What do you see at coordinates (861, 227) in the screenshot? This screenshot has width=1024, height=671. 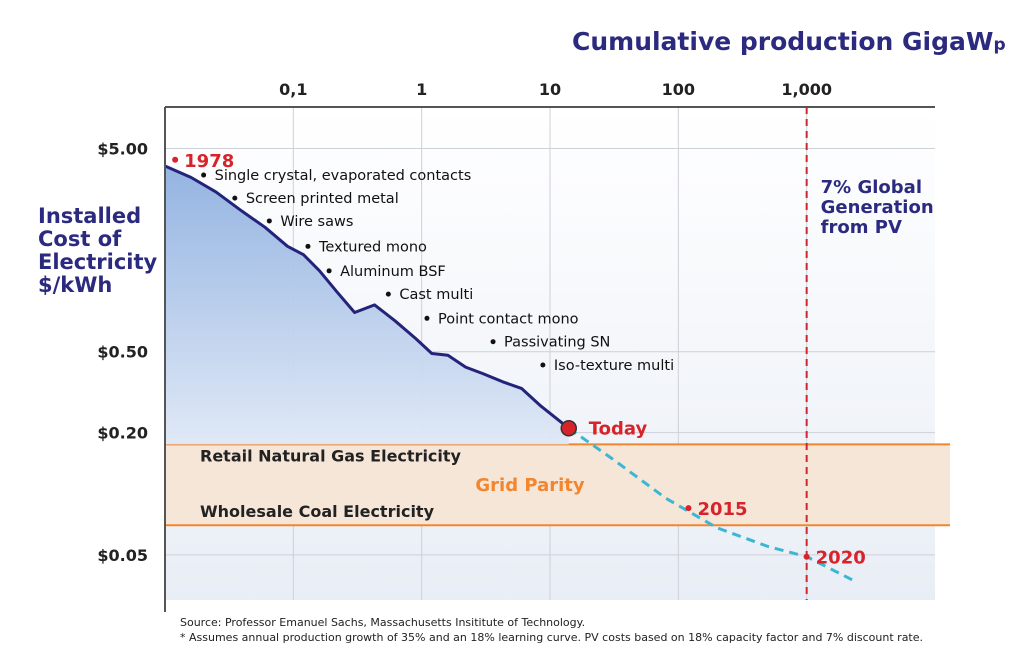 I see `global-generation-label: from PV` at bounding box center [861, 227].